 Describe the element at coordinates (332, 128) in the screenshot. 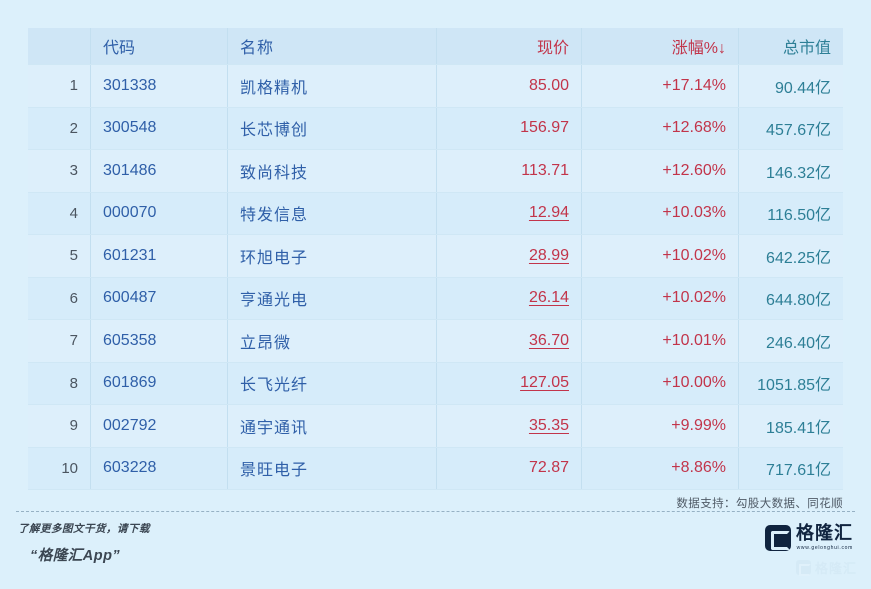

I see `cell-name: 长芯博创` at that location.